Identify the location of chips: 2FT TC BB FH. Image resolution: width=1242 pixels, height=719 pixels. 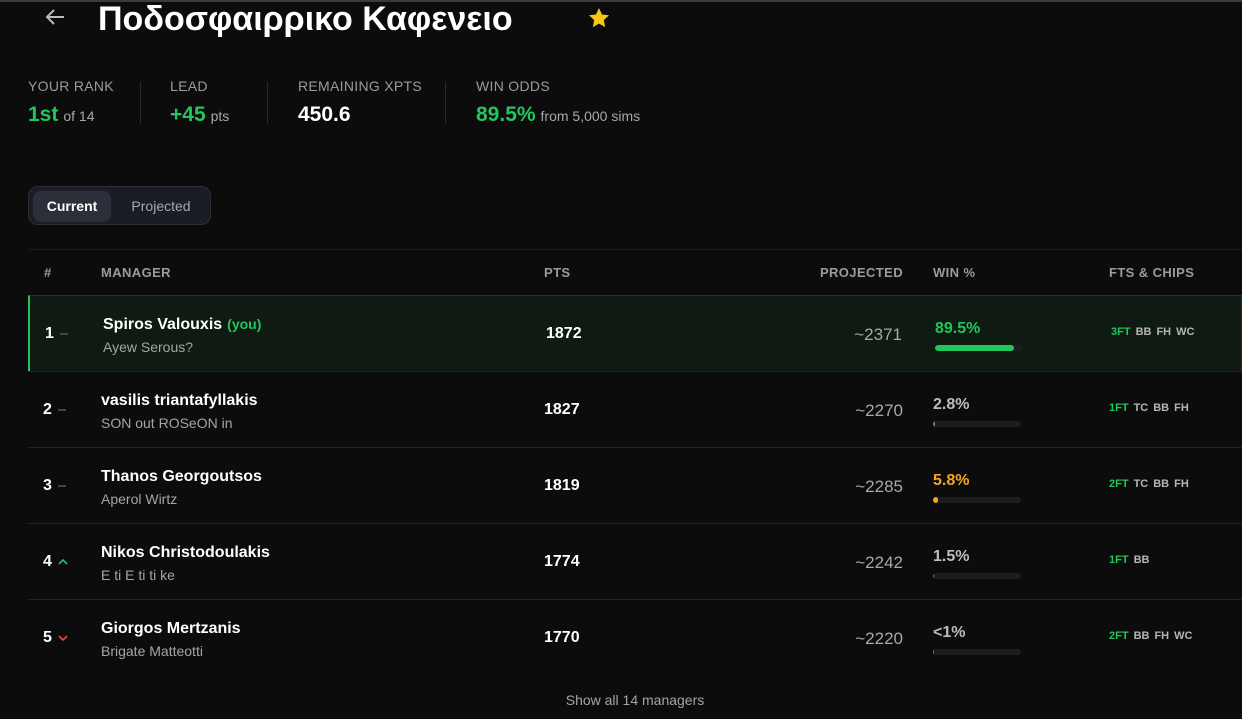
(1151, 484).